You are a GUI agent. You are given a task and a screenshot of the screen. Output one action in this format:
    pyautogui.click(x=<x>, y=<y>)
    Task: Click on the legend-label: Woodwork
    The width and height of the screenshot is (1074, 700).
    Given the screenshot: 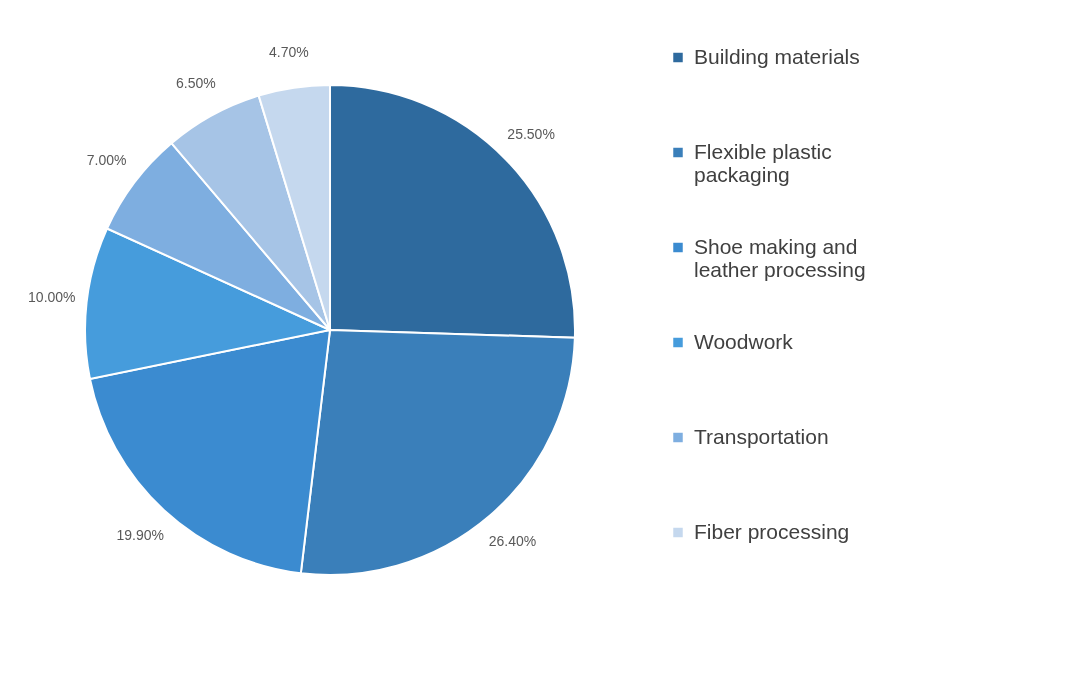 What is the action you would take?
    pyautogui.click(x=744, y=341)
    